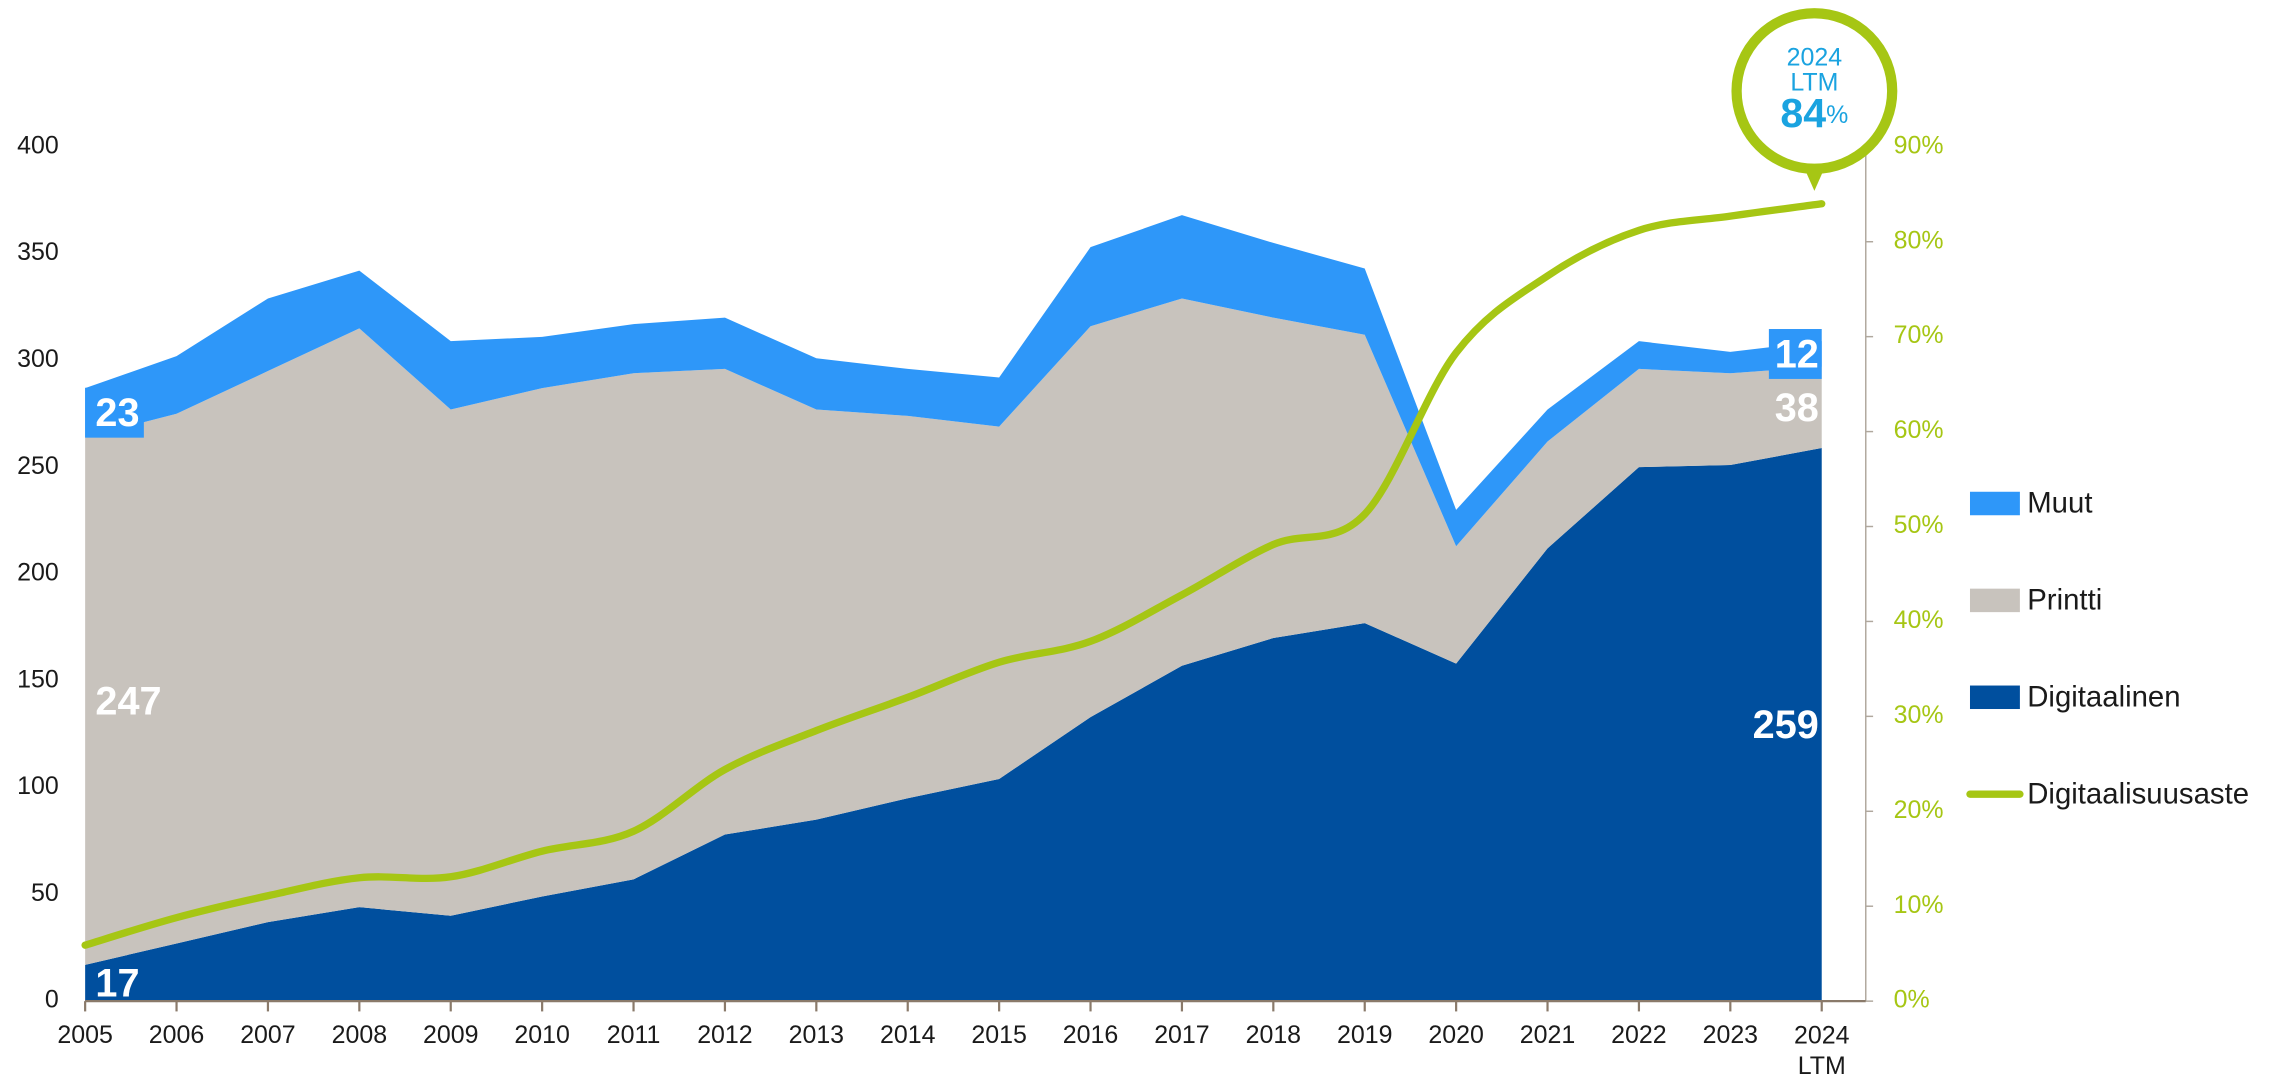 The height and width of the screenshot is (1086, 2290). I want to click on y2-tick-label: 10%, so click(1919, 905).